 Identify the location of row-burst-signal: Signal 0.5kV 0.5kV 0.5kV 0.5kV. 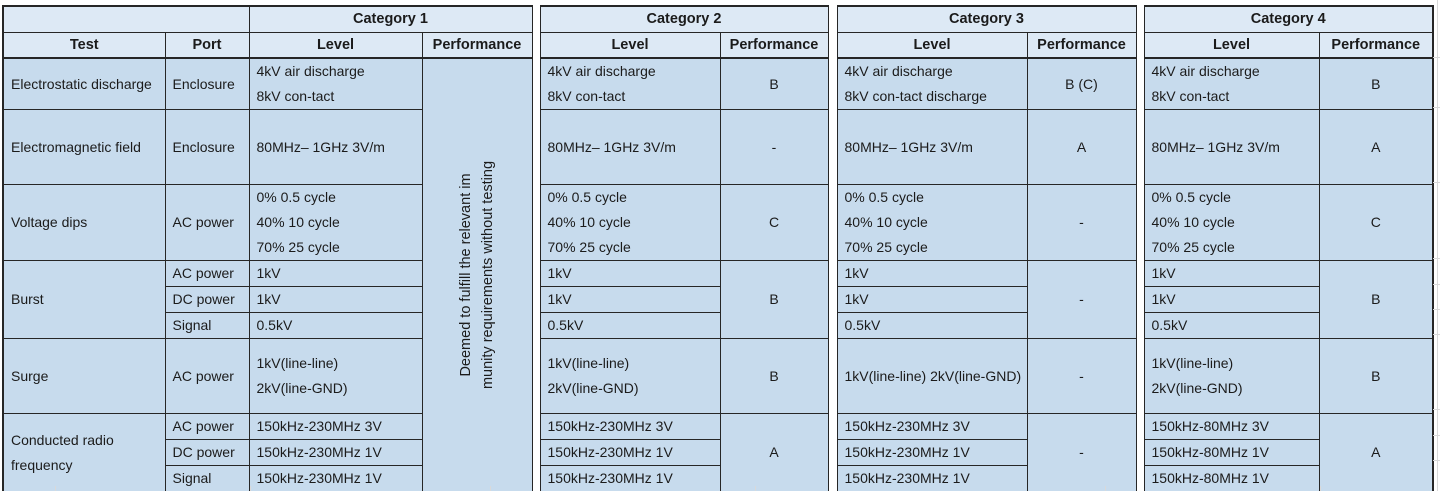
(718, 325).